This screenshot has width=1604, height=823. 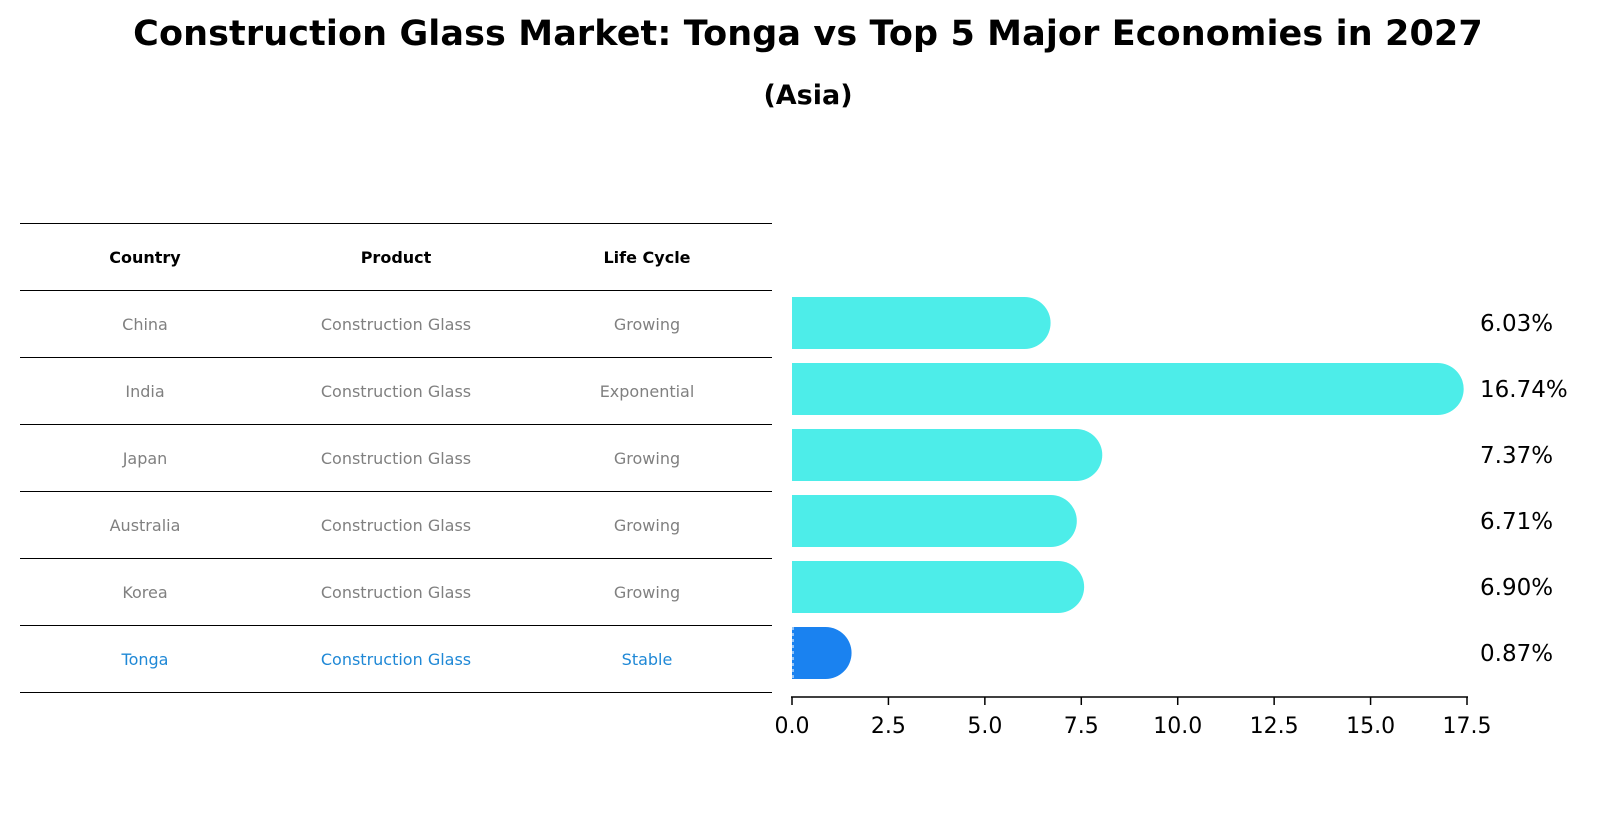 I want to click on table-row: China Construction Glass Growing, so click(x=396, y=324).